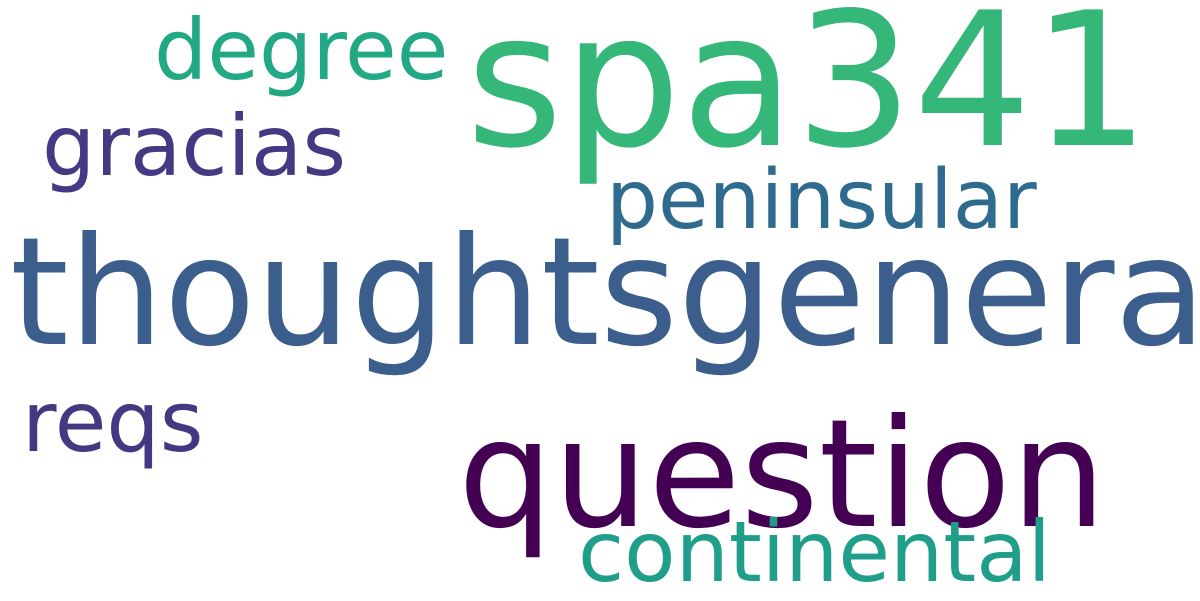 The height and width of the screenshot is (601, 1200). I want to click on word-gracias: gracias, so click(194, 146).